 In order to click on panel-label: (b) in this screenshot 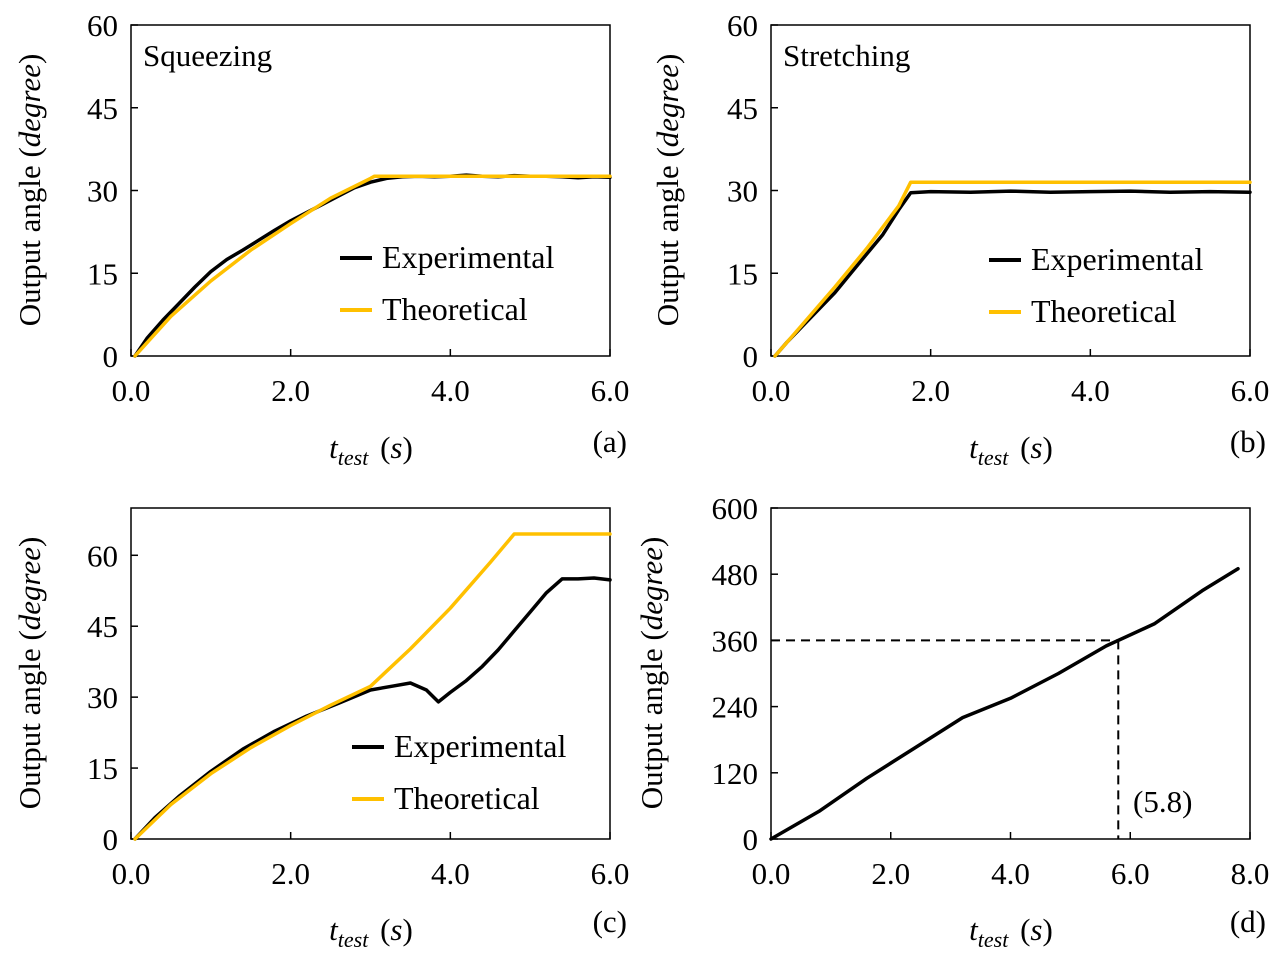, I will do `click(1248, 441)`.